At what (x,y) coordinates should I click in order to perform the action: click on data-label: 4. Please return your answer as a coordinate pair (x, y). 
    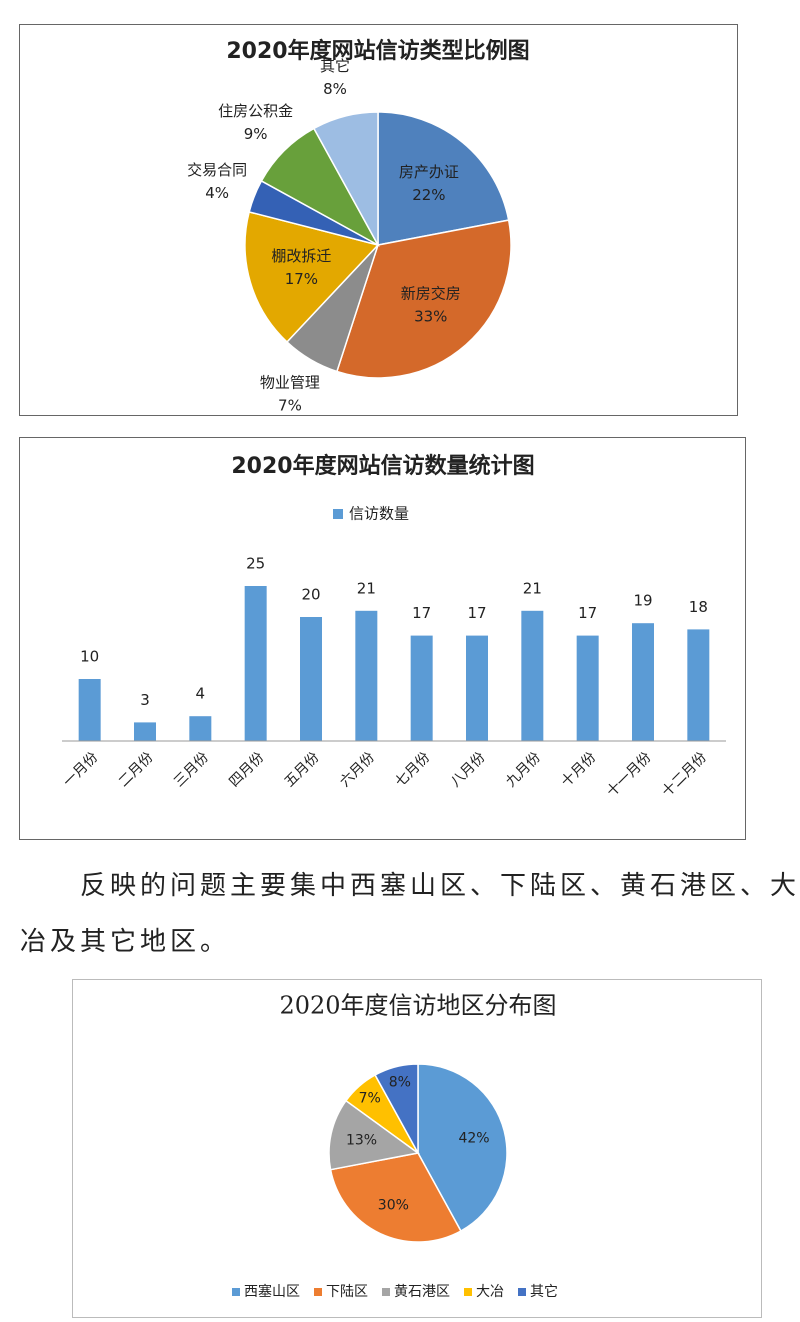
    Looking at the image, I should click on (201, 694).